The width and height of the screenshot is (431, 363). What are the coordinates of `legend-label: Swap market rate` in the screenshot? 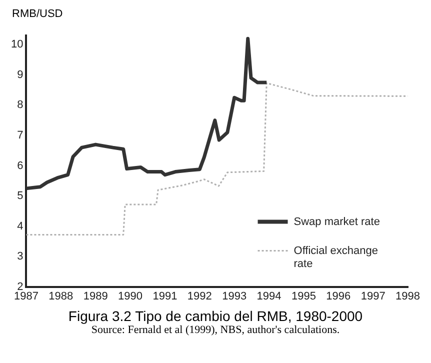 It's located at (337, 222).